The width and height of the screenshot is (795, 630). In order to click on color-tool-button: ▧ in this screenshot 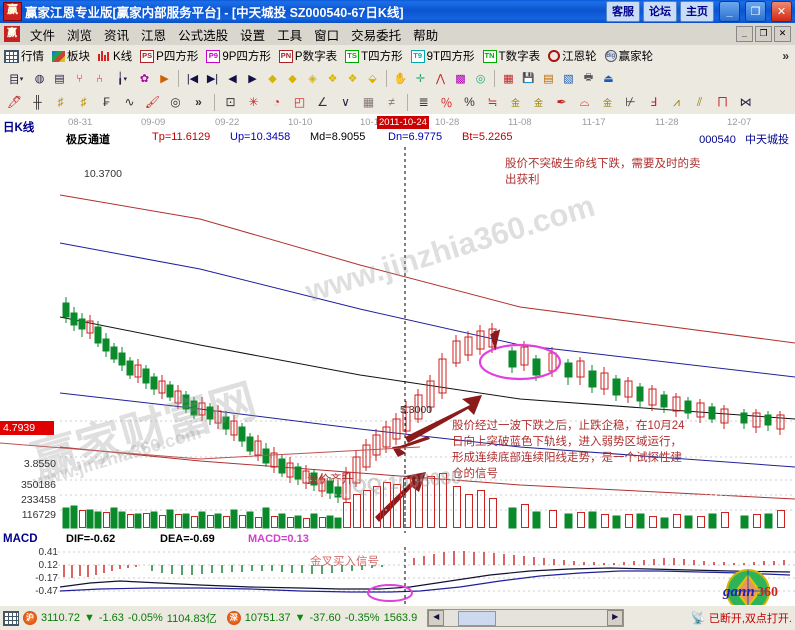, I will do `click(568, 78)`.